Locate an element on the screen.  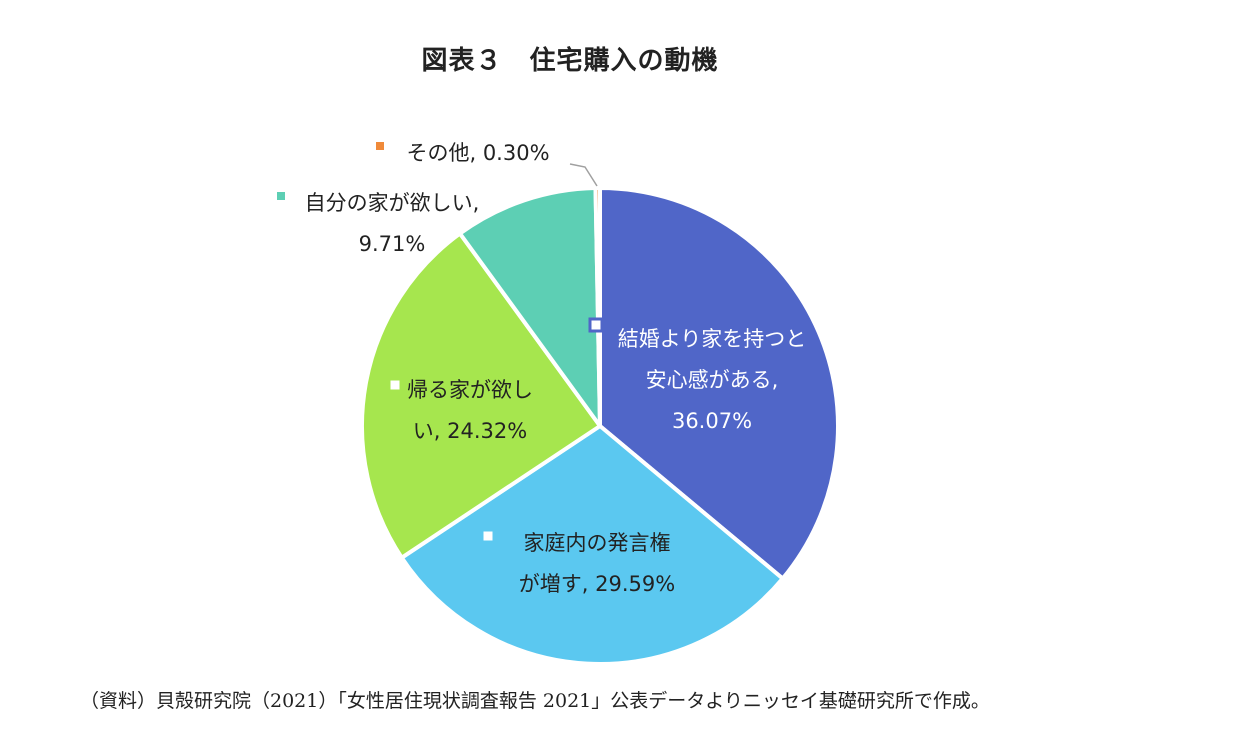
slice-label-4: 自分の家が欲しい, 9.71% is located at coordinates (392, 223).